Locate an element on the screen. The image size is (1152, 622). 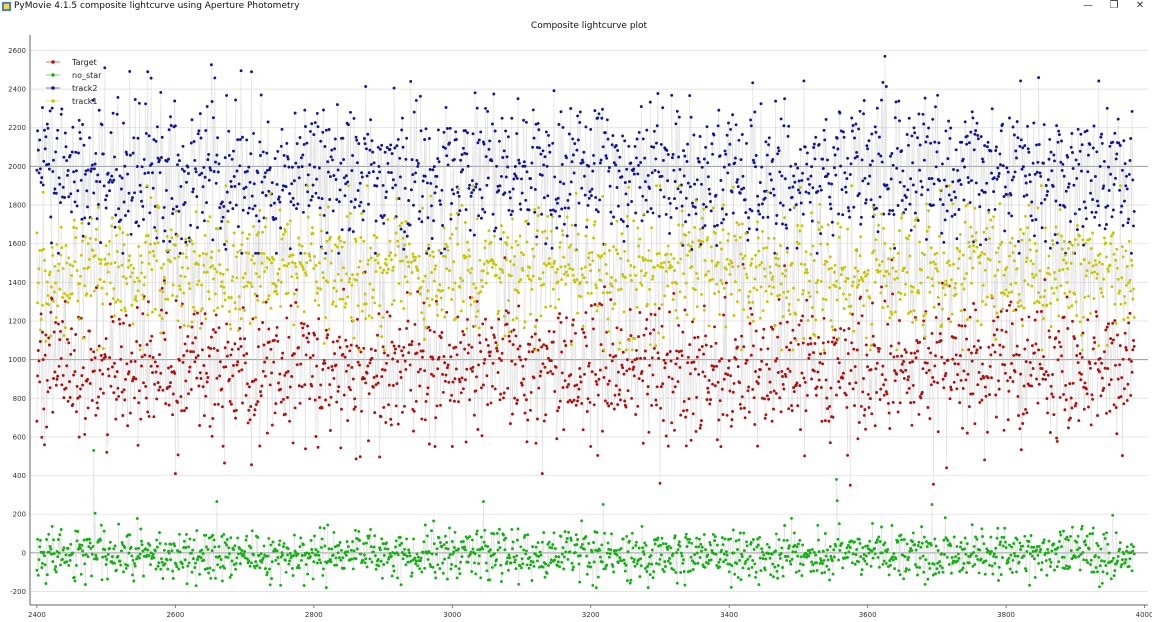
minimize-button: — is located at coordinates (1088, 5).